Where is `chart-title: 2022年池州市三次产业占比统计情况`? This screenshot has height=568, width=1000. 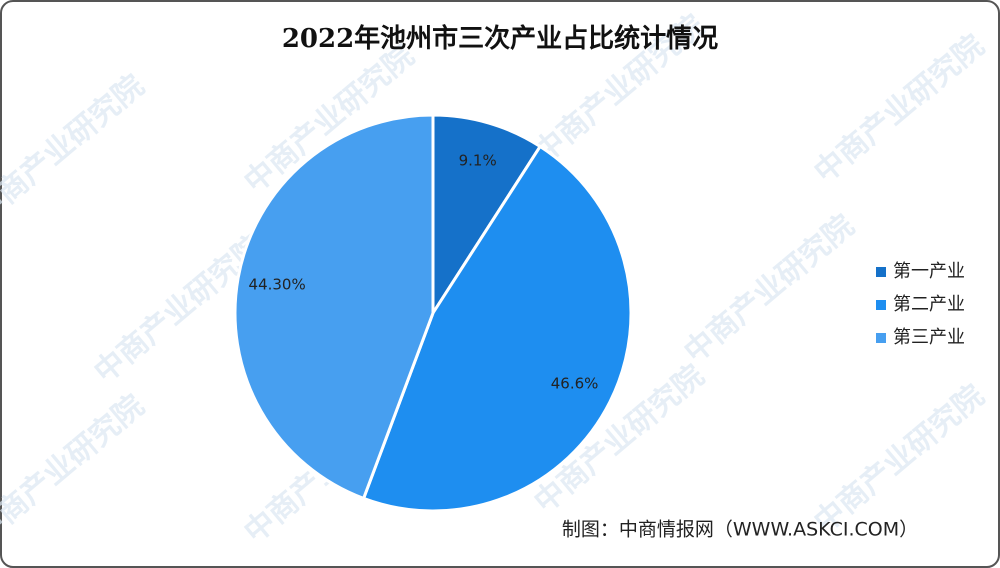 chart-title: 2022年池州市三次产业占比统计情况 is located at coordinates (500, 38).